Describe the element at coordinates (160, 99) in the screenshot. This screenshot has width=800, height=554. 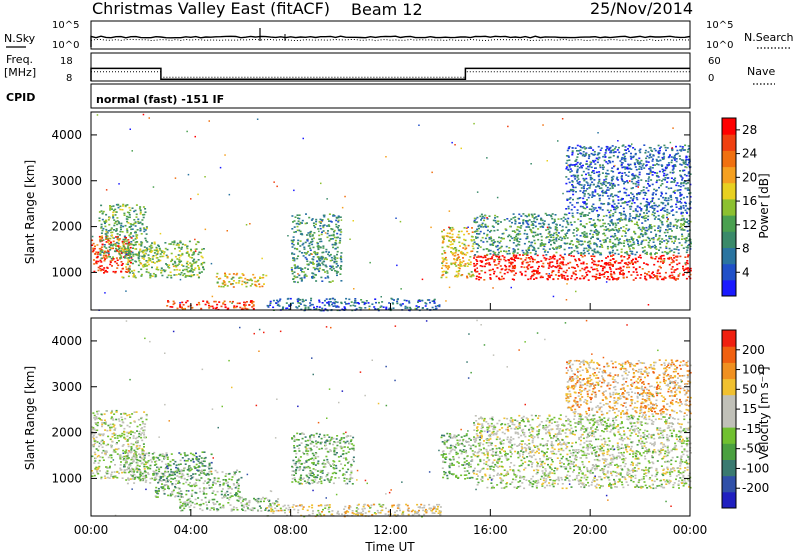
I see `cpid-value: normal (fast) -151 IF` at that location.